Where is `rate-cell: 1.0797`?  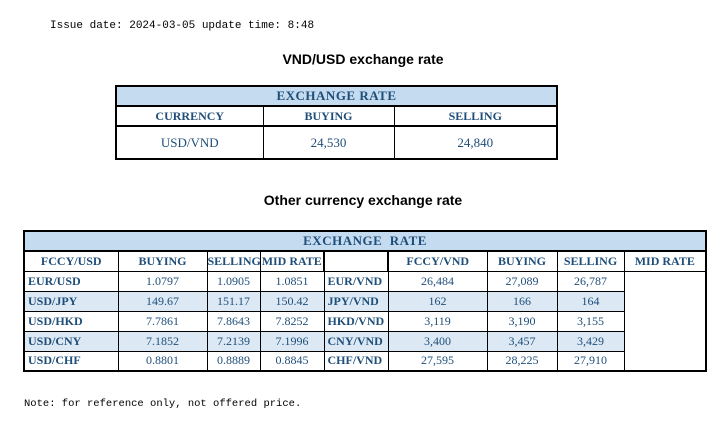 rate-cell: 1.0797 is located at coordinates (162, 281).